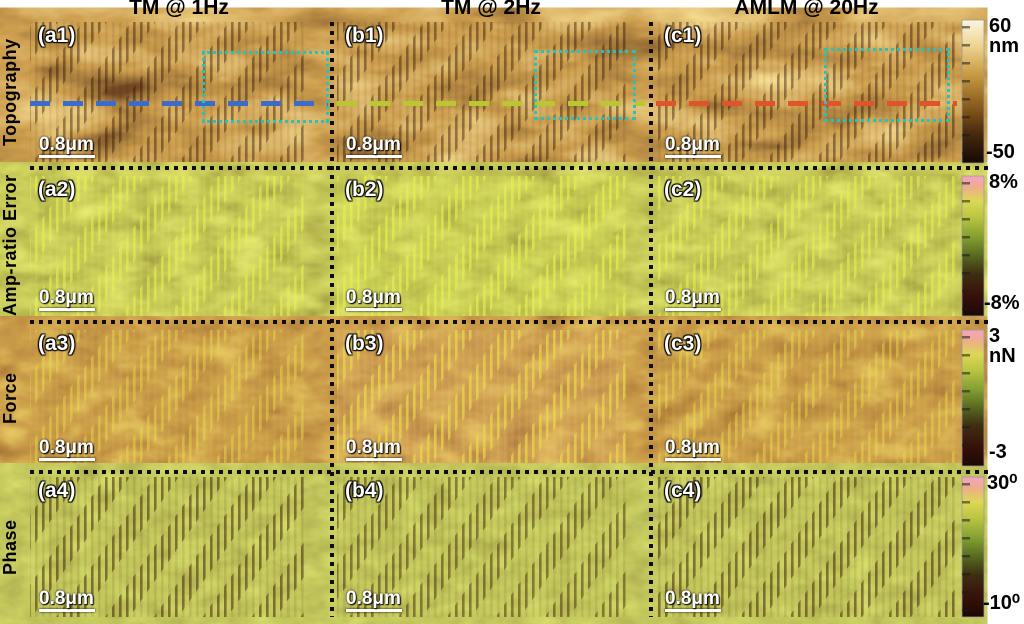 The image size is (1024, 624). Describe the element at coordinates (491, 9) in the screenshot. I see `column-header-tm-2hz: TM @ 2Hz` at that location.